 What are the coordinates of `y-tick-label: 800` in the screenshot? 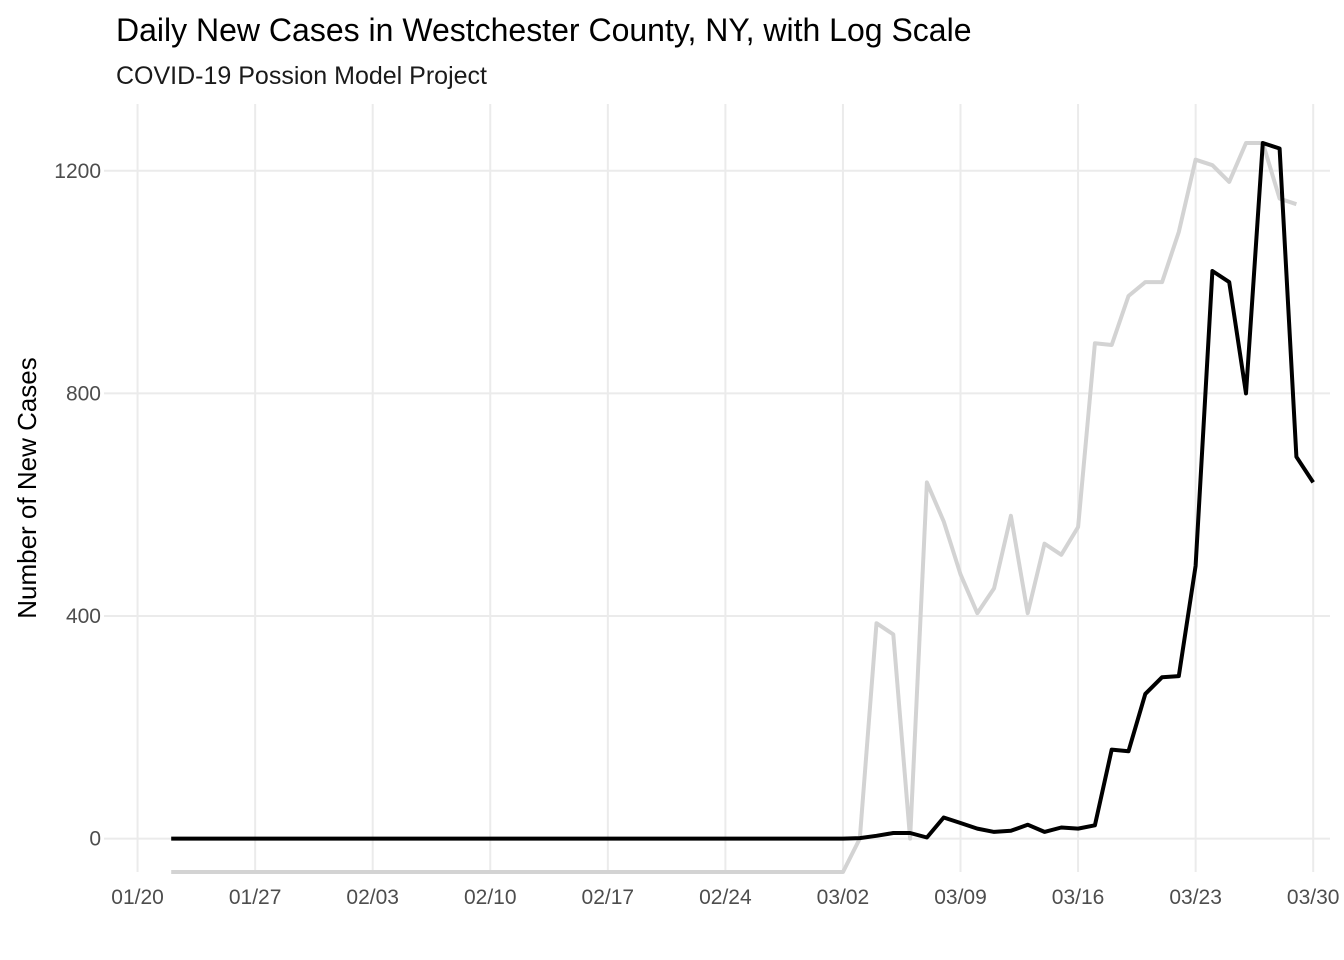 It's located at (83, 393).